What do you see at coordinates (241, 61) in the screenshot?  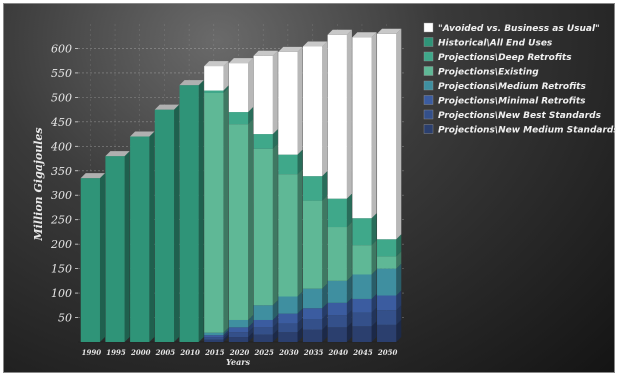 I see `bar-top` at bounding box center [241, 61].